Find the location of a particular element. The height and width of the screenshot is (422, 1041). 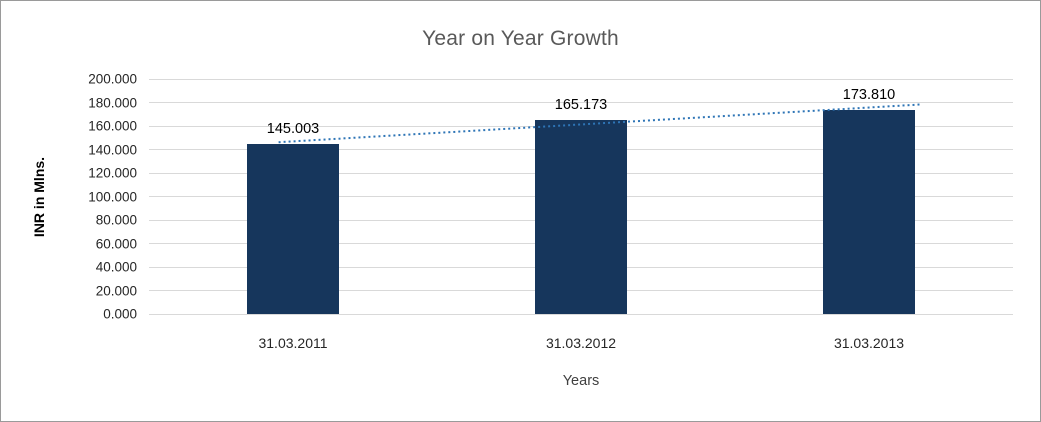

y-tick-label: 180.000 is located at coordinates (112, 102).